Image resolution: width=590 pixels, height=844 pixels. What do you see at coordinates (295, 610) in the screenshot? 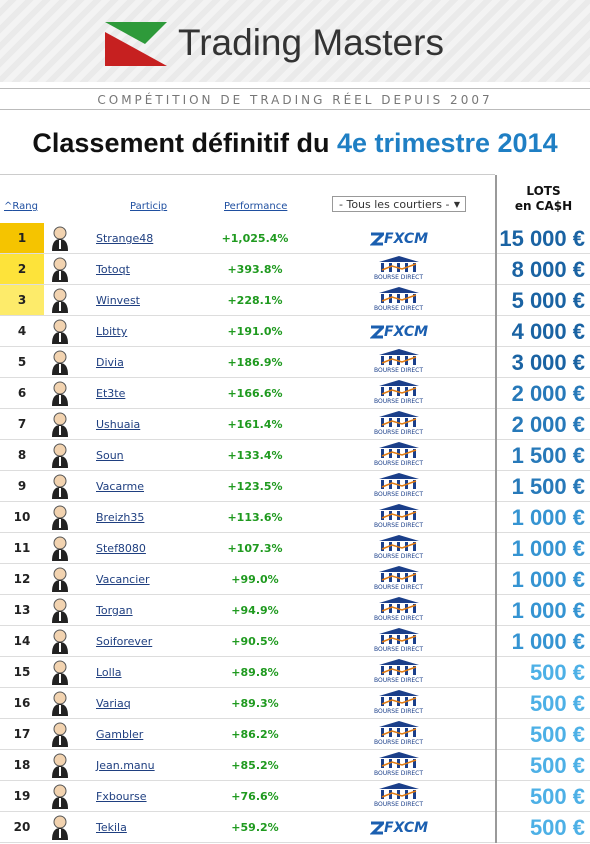
I see `table-row: 13 Torgan +94.9% BOURSE DIRECT 1 000 €` at bounding box center [295, 610].